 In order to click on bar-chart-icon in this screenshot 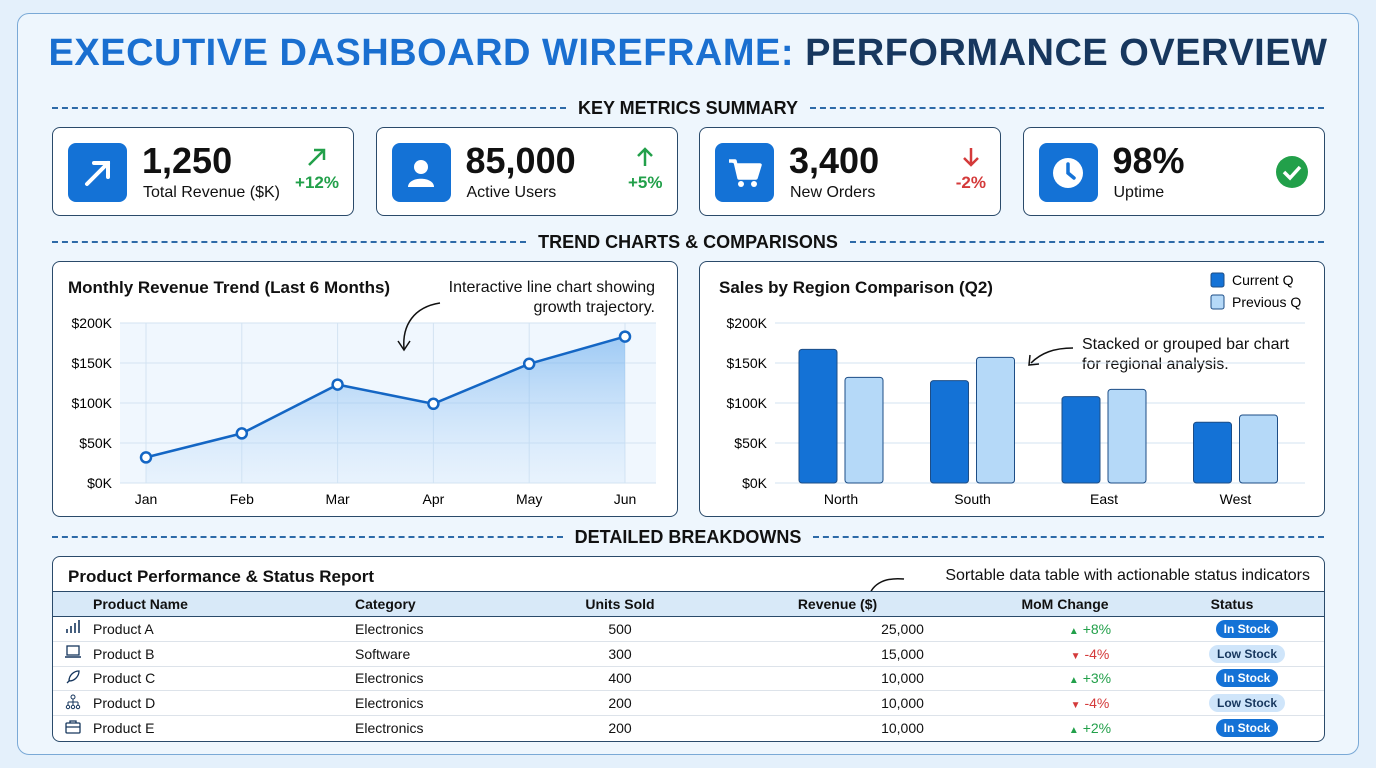, I will do `click(73, 627)`.